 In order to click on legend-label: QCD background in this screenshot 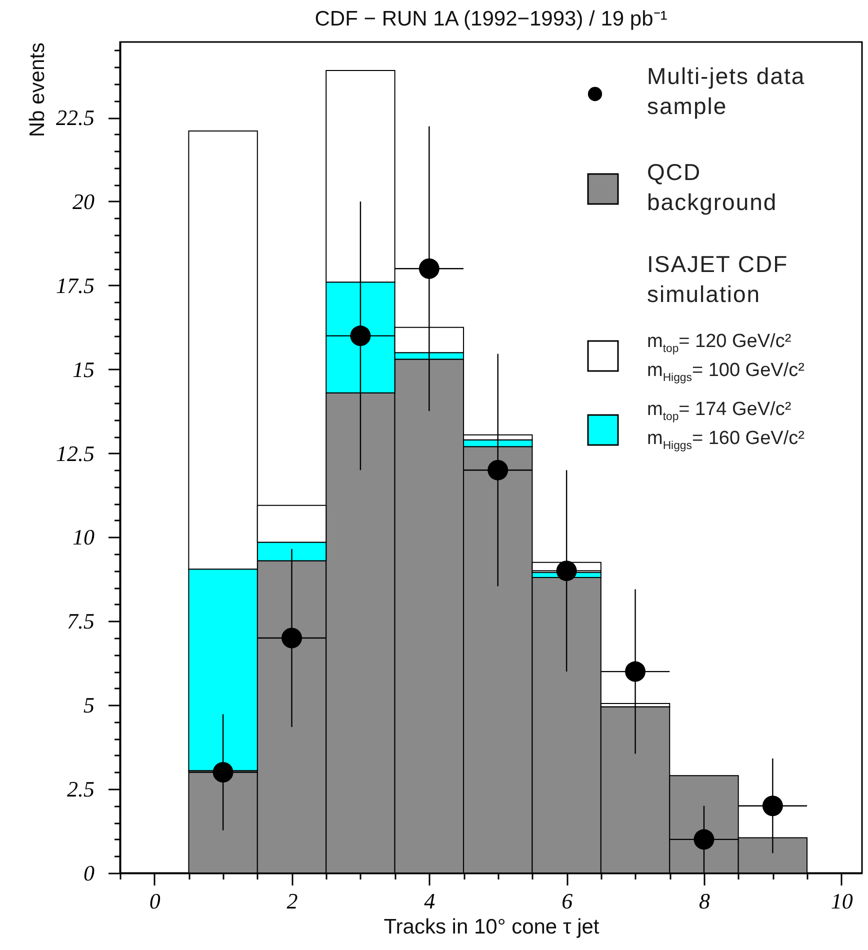, I will do `click(712, 187)`.